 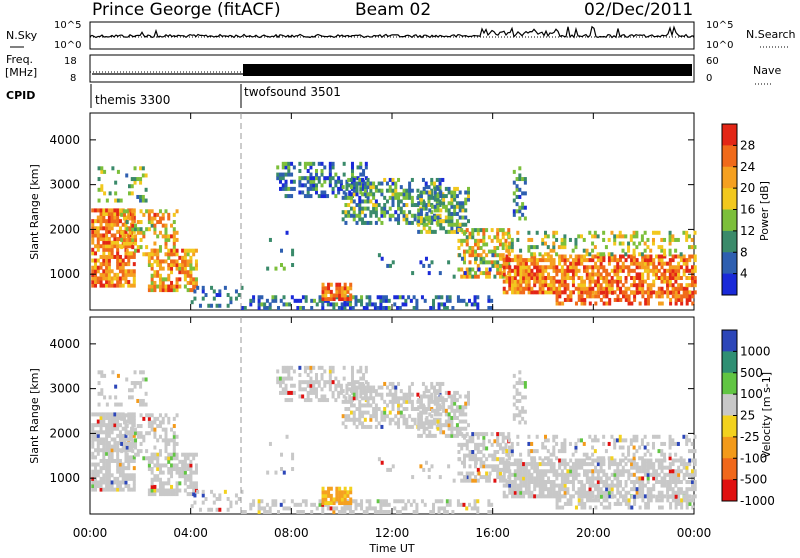 What do you see at coordinates (292, 92) in the screenshot?
I see `cpid-mode-twofsound: twofsound 3501` at bounding box center [292, 92].